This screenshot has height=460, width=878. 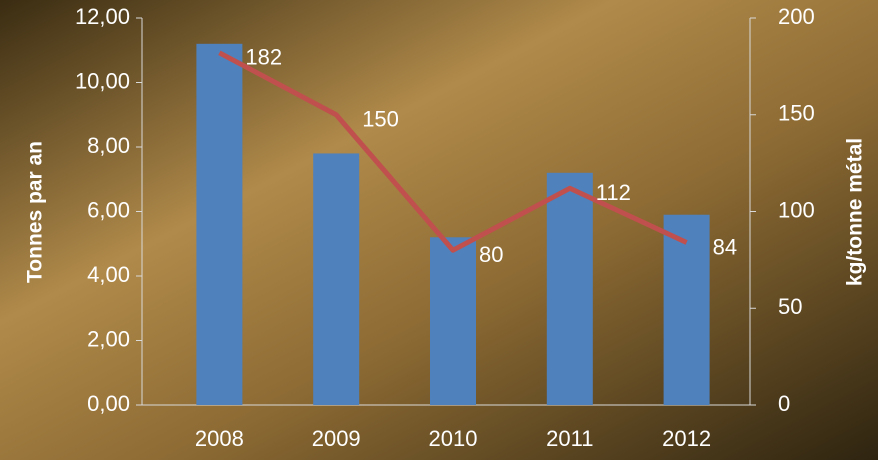 What do you see at coordinates (102, 80) in the screenshot?
I see `y-tick-label: 10,00` at bounding box center [102, 80].